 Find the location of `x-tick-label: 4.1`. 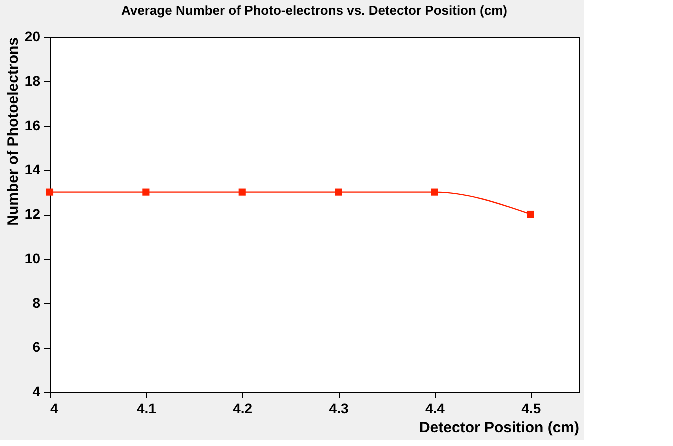

x-tick-label: 4.1 is located at coordinates (146, 408).